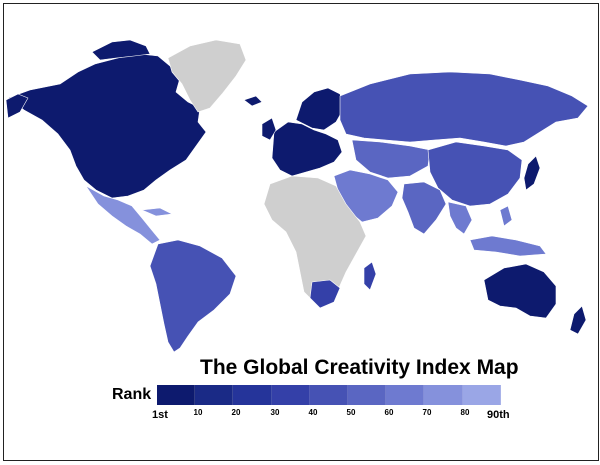 Image resolution: width=600 pixels, height=465 pixels. What do you see at coordinates (391, 159) in the screenshot?
I see `region-central-asia` at bounding box center [391, 159].